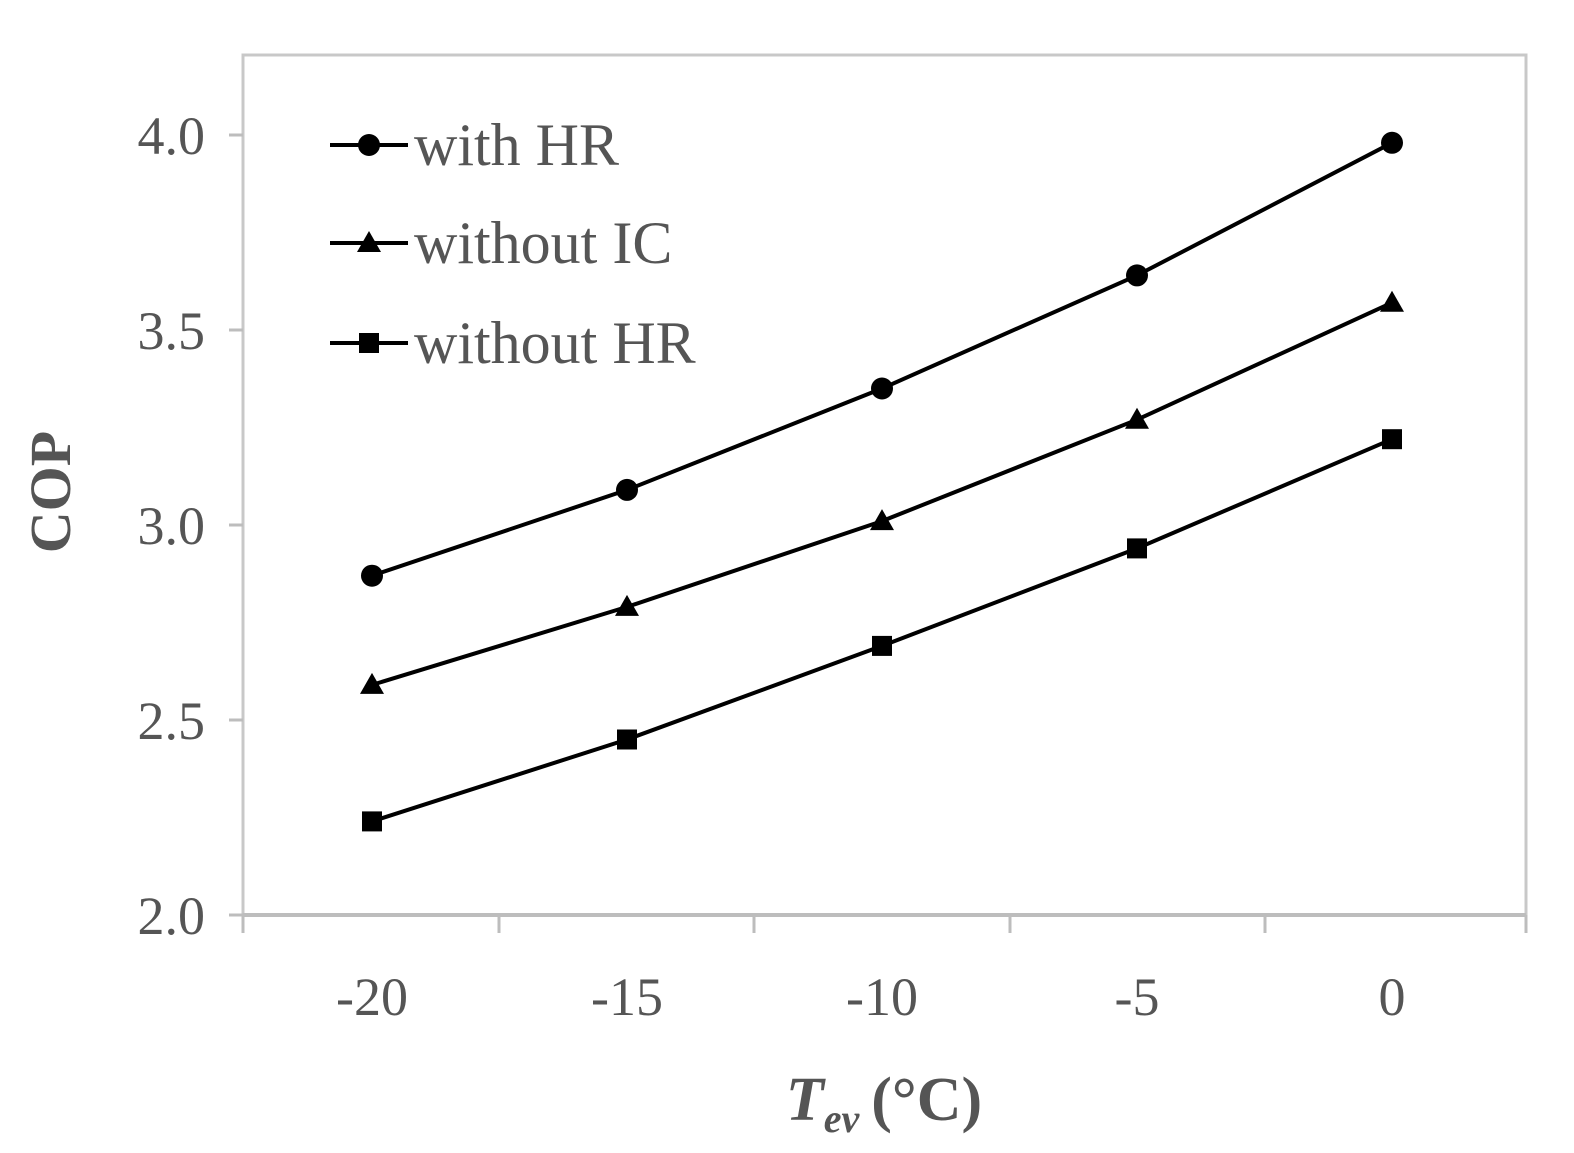 The width and height of the screenshot is (1574, 1153). I want to click on x-axis-ticks: -20 -15 -10 -5 0, so click(884, 971).